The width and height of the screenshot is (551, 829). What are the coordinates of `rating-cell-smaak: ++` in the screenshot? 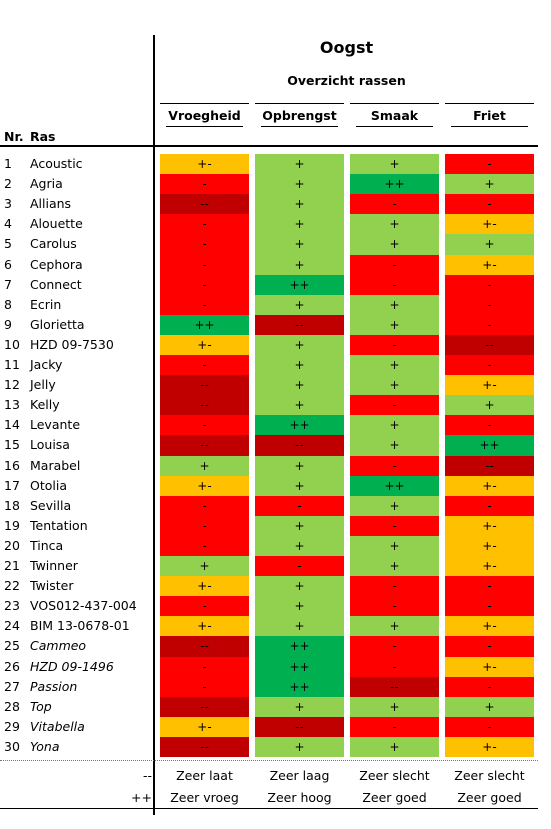 It's located at (394, 486).